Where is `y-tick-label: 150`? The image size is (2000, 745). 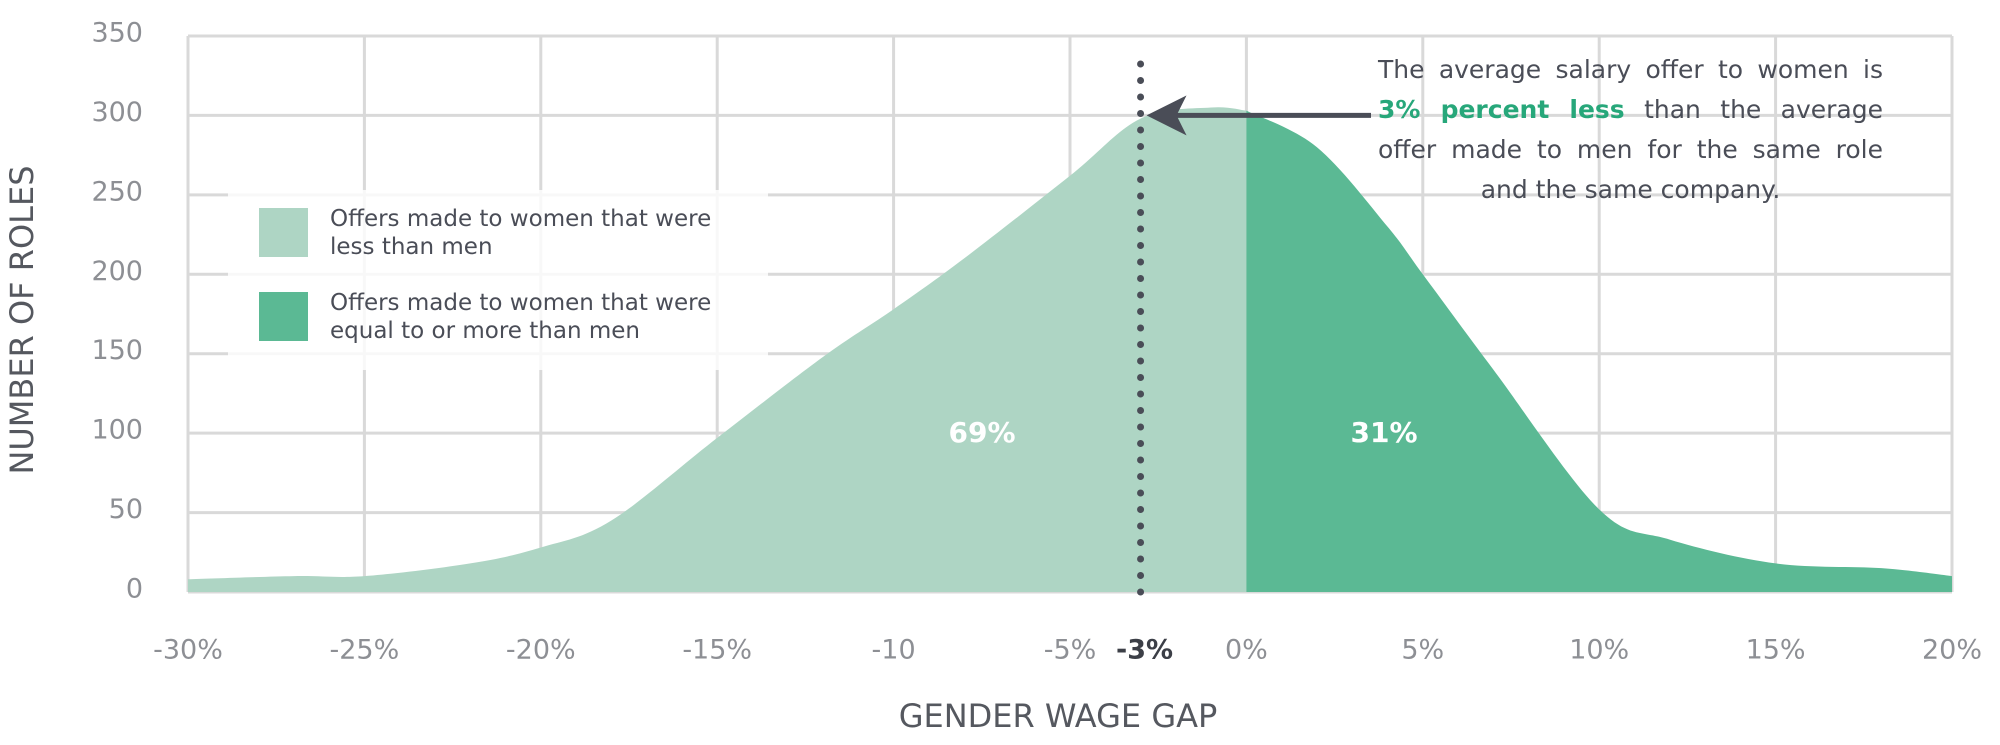
y-tick-label: 150 is located at coordinates (117, 350).